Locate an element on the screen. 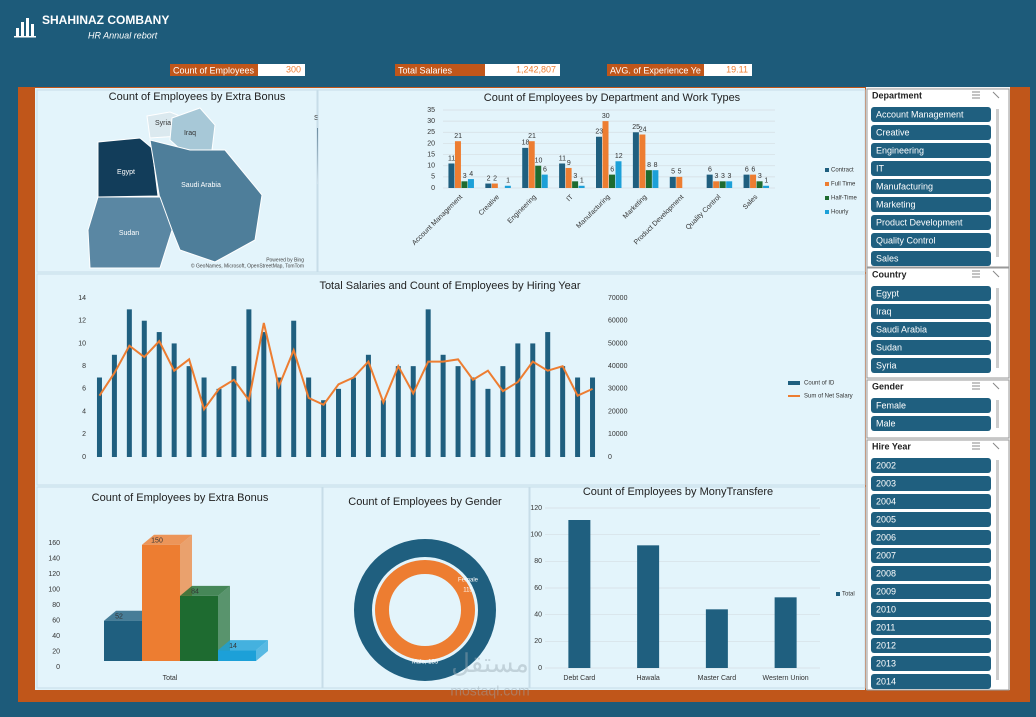 The image size is (1036, 717). slicer-item-label: Male is located at coordinates (886, 423).